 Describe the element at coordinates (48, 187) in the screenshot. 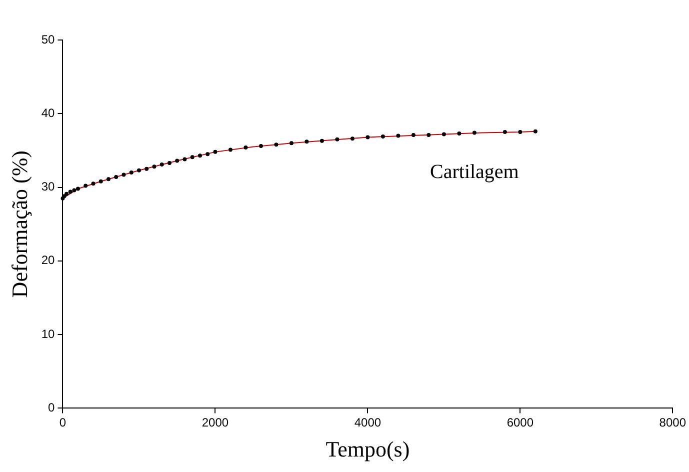

I see `y-tick-label: 30` at that location.